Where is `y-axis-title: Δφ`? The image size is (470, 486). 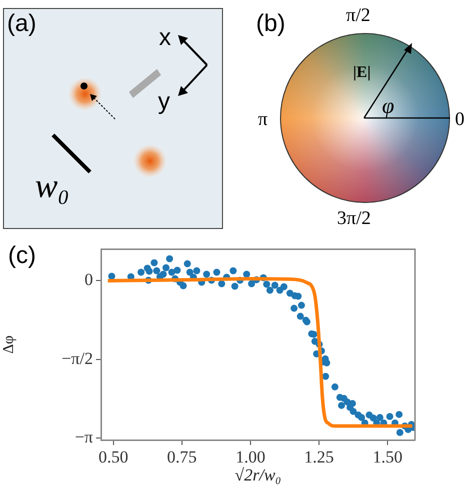
y-axis-title: Δφ is located at coordinates (8, 344).